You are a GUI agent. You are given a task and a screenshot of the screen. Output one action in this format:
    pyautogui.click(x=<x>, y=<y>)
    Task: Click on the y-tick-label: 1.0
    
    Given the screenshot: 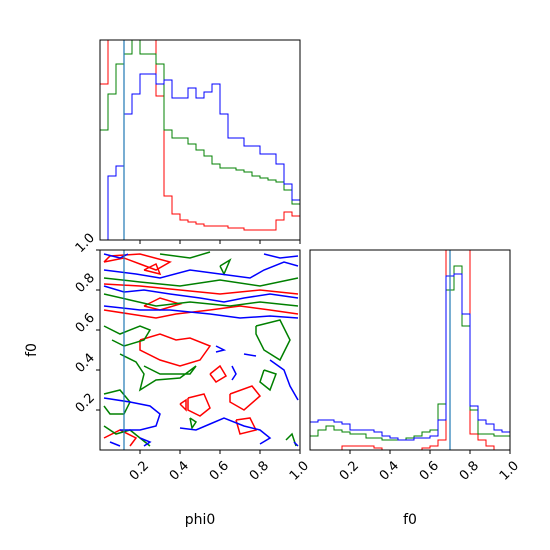 What is the action you would take?
    pyautogui.click(x=85, y=243)
    